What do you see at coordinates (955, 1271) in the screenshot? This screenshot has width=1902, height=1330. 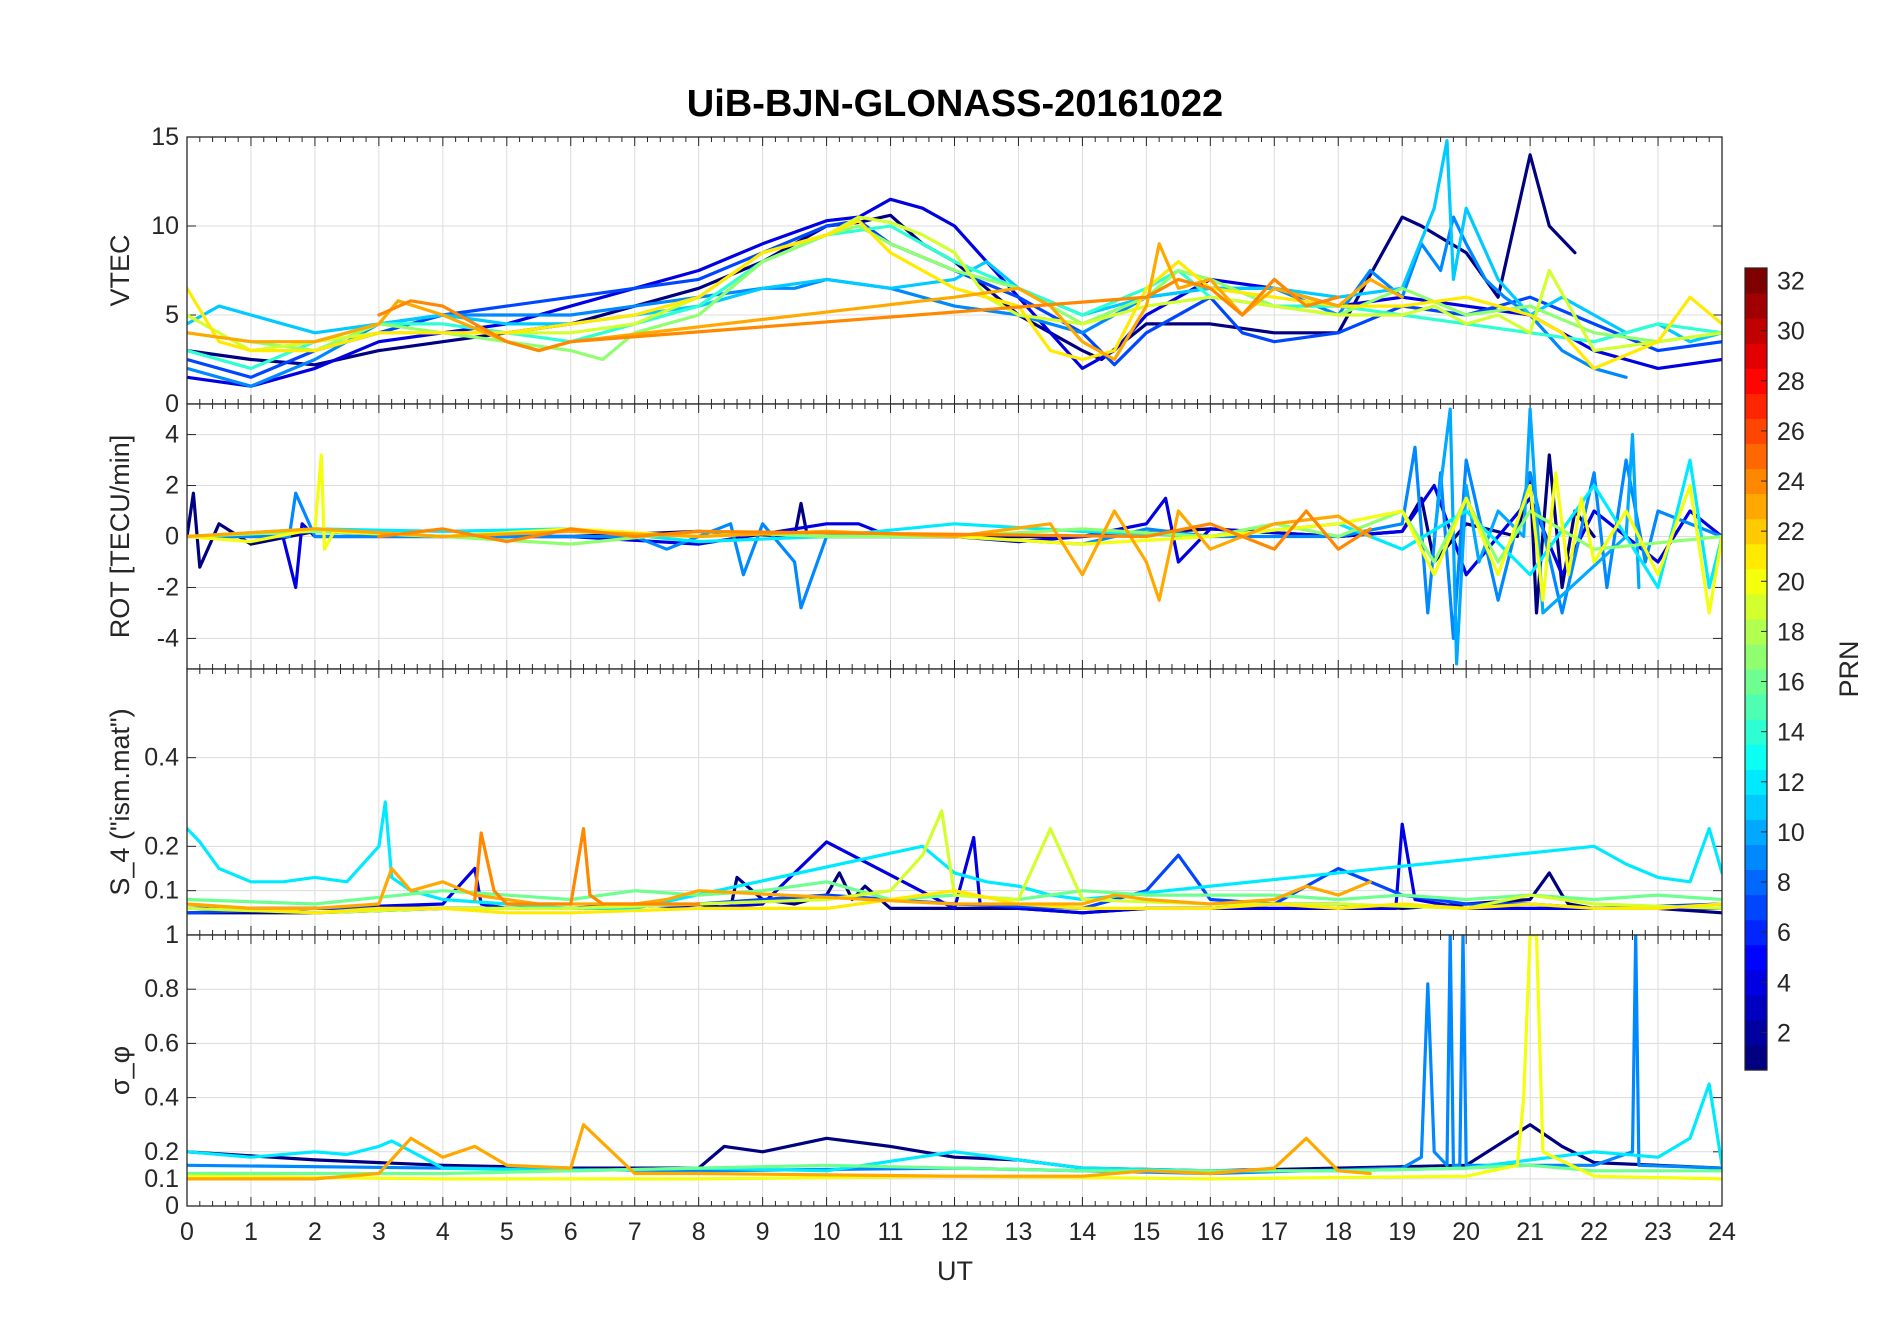 I see `x-axis-label: UT` at bounding box center [955, 1271].